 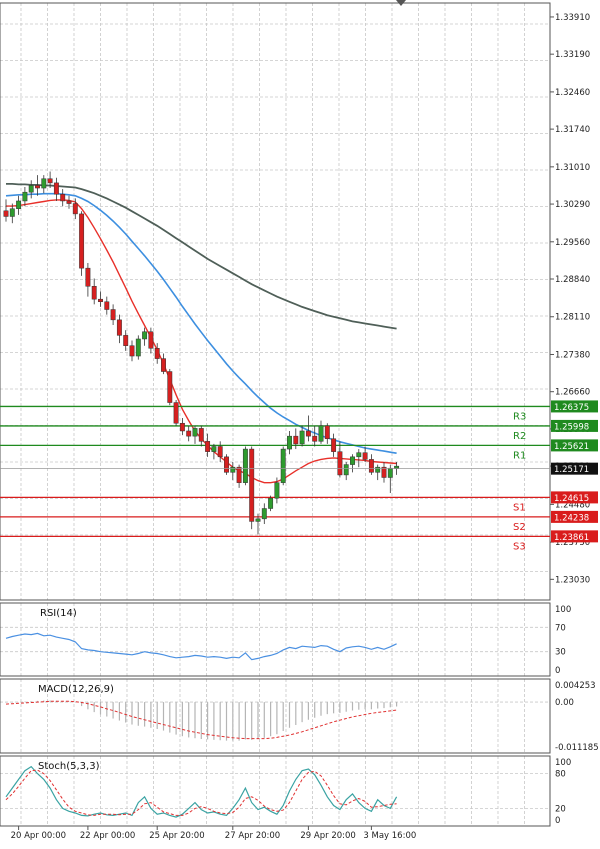 What do you see at coordinates (519, 527) in the screenshot?
I see `support-name-label: S2` at bounding box center [519, 527].